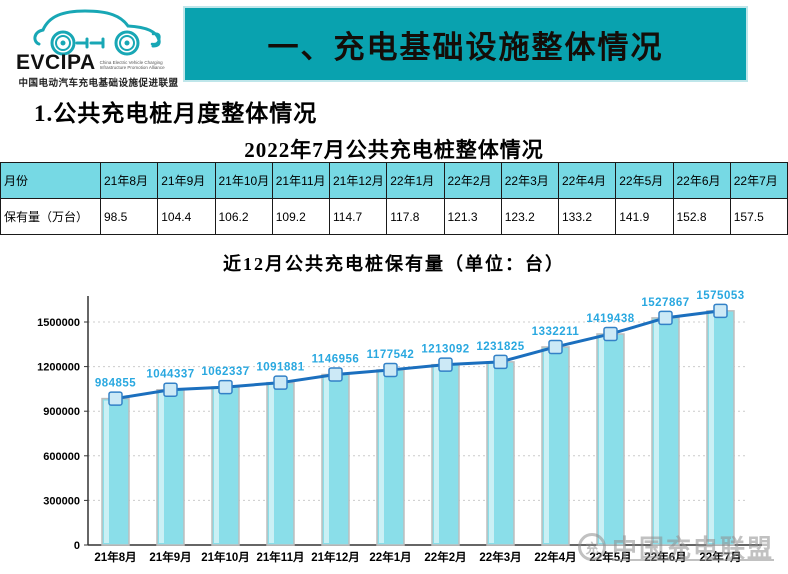  What do you see at coordinates (500, 557) in the screenshot?
I see `x-category-label: 22年3月` at bounding box center [500, 557].